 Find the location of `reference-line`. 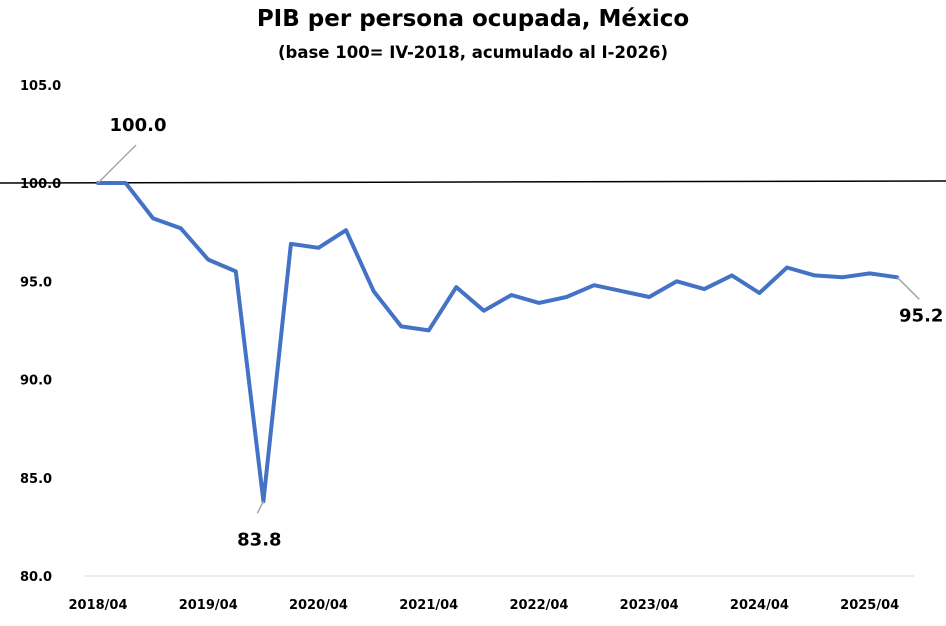

reference-line is located at coordinates (473, 182).